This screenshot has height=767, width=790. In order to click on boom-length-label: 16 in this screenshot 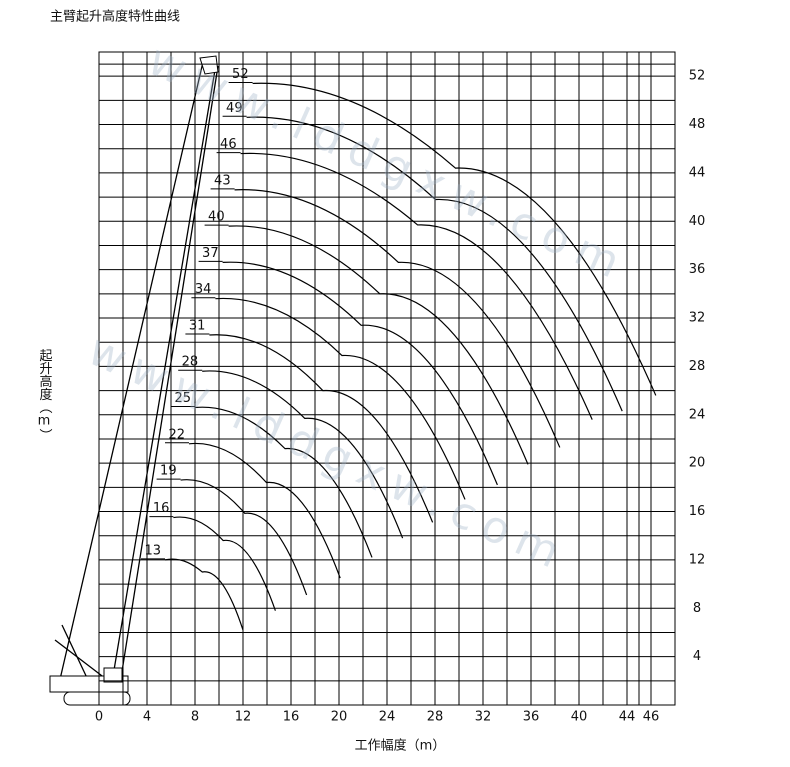, I will do `click(161, 508)`.